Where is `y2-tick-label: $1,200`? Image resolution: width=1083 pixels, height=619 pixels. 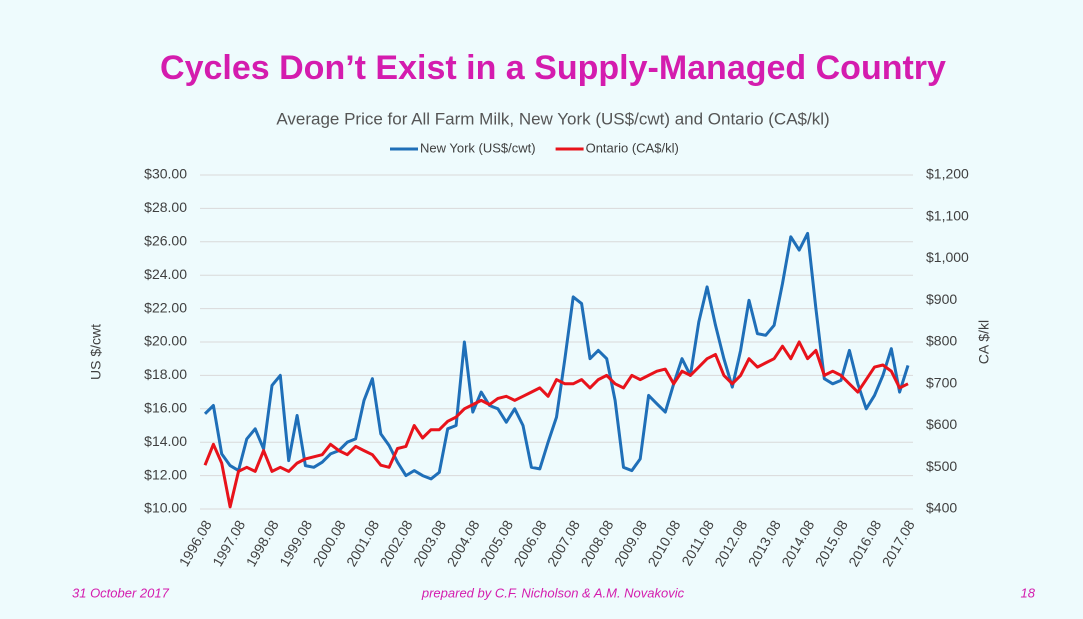 y2-tick-label: $1,200 is located at coordinates (947, 174).